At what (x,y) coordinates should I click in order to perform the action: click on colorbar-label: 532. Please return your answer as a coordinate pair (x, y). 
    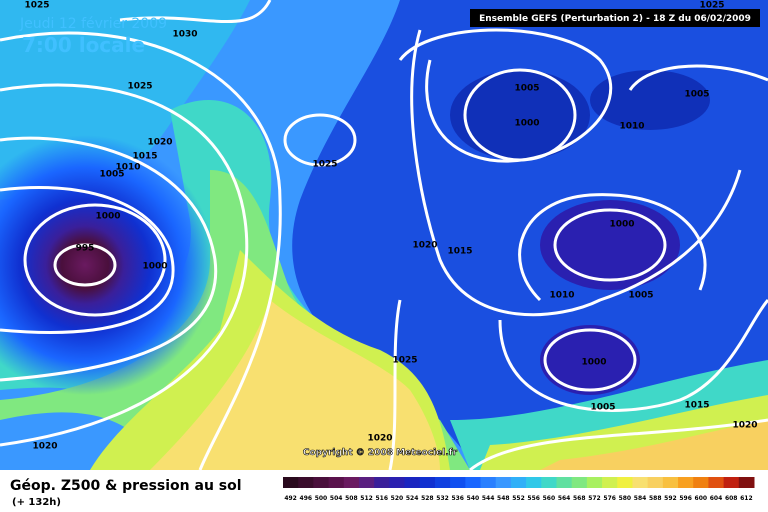
    Looking at the image, I should click on (442, 498).